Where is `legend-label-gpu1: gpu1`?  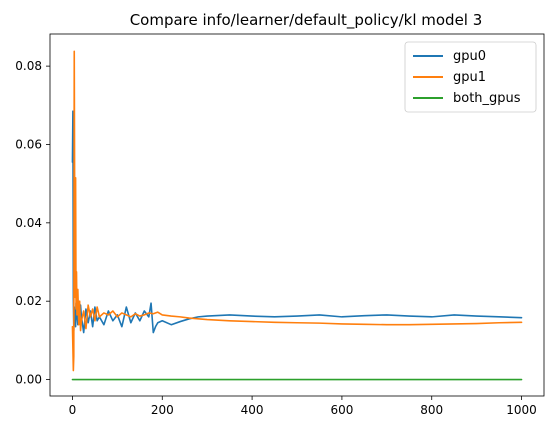
legend-label-gpu1: gpu1 is located at coordinates (469, 77).